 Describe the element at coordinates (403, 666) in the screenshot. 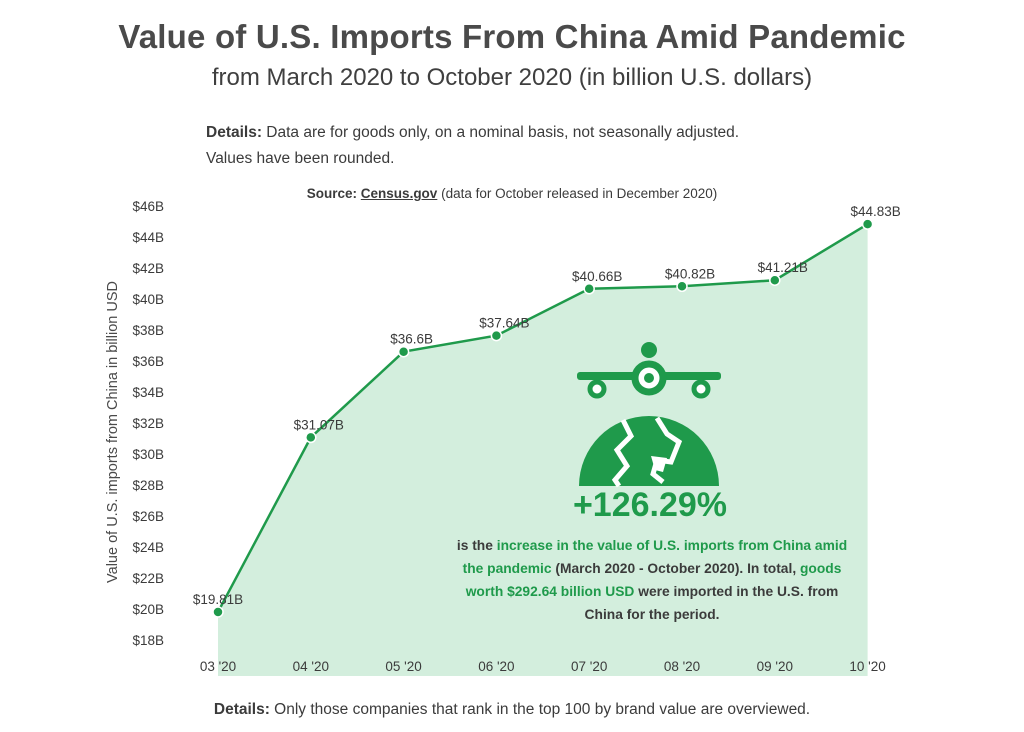

I see `x-tick-label: 05 '20` at that location.